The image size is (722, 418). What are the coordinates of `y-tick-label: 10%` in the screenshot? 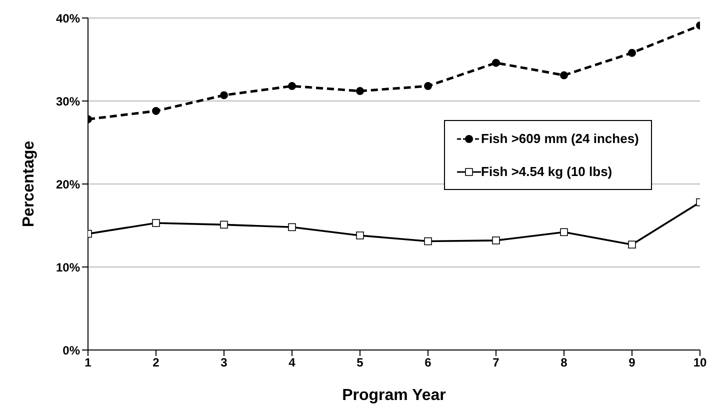 It's located at (68, 267).